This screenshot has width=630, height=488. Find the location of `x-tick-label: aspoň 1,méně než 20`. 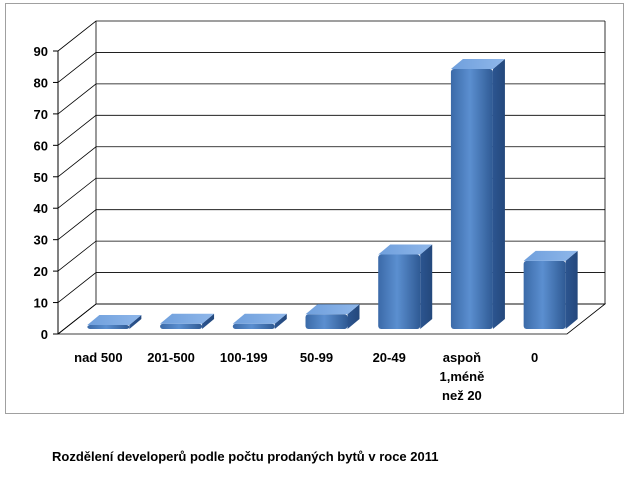

x-tick-label: aspoň 1,méně než 20 is located at coordinates (462, 376).